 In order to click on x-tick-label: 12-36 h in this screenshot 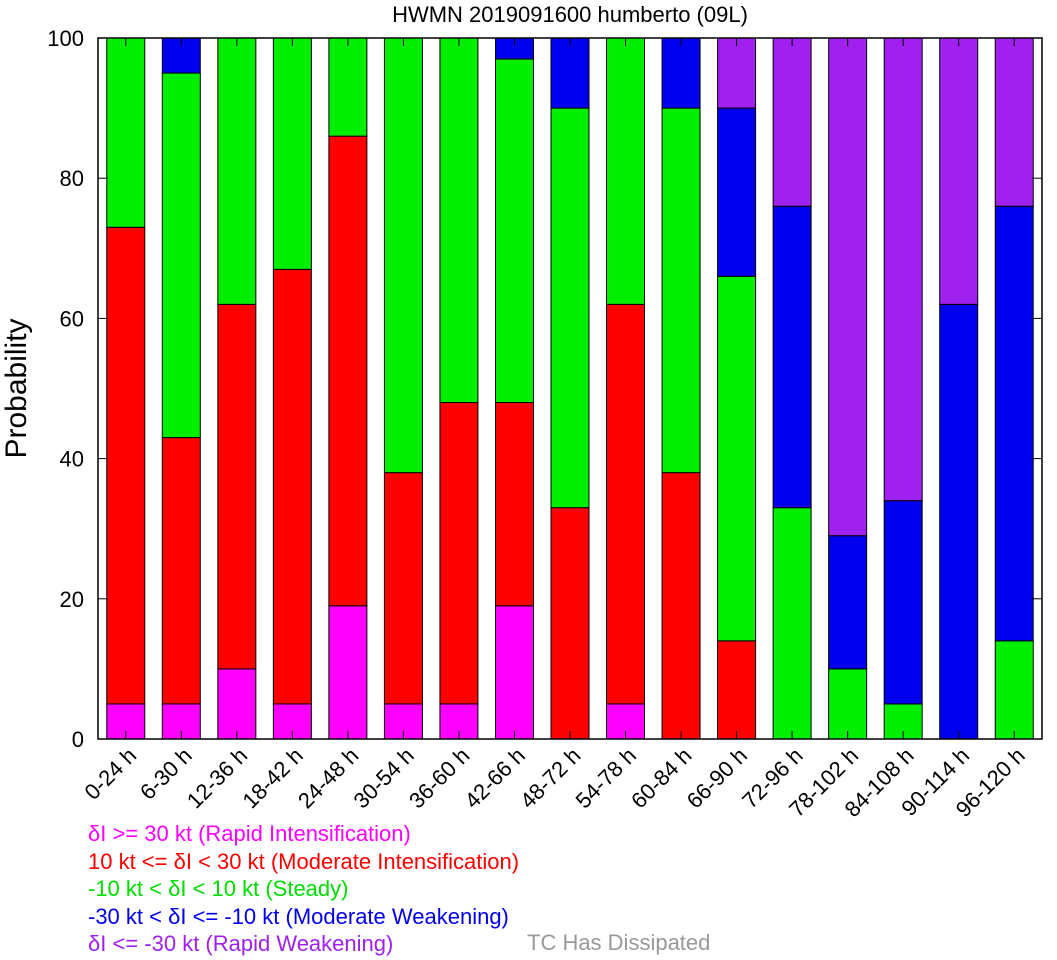, I will do `click(217, 778)`.